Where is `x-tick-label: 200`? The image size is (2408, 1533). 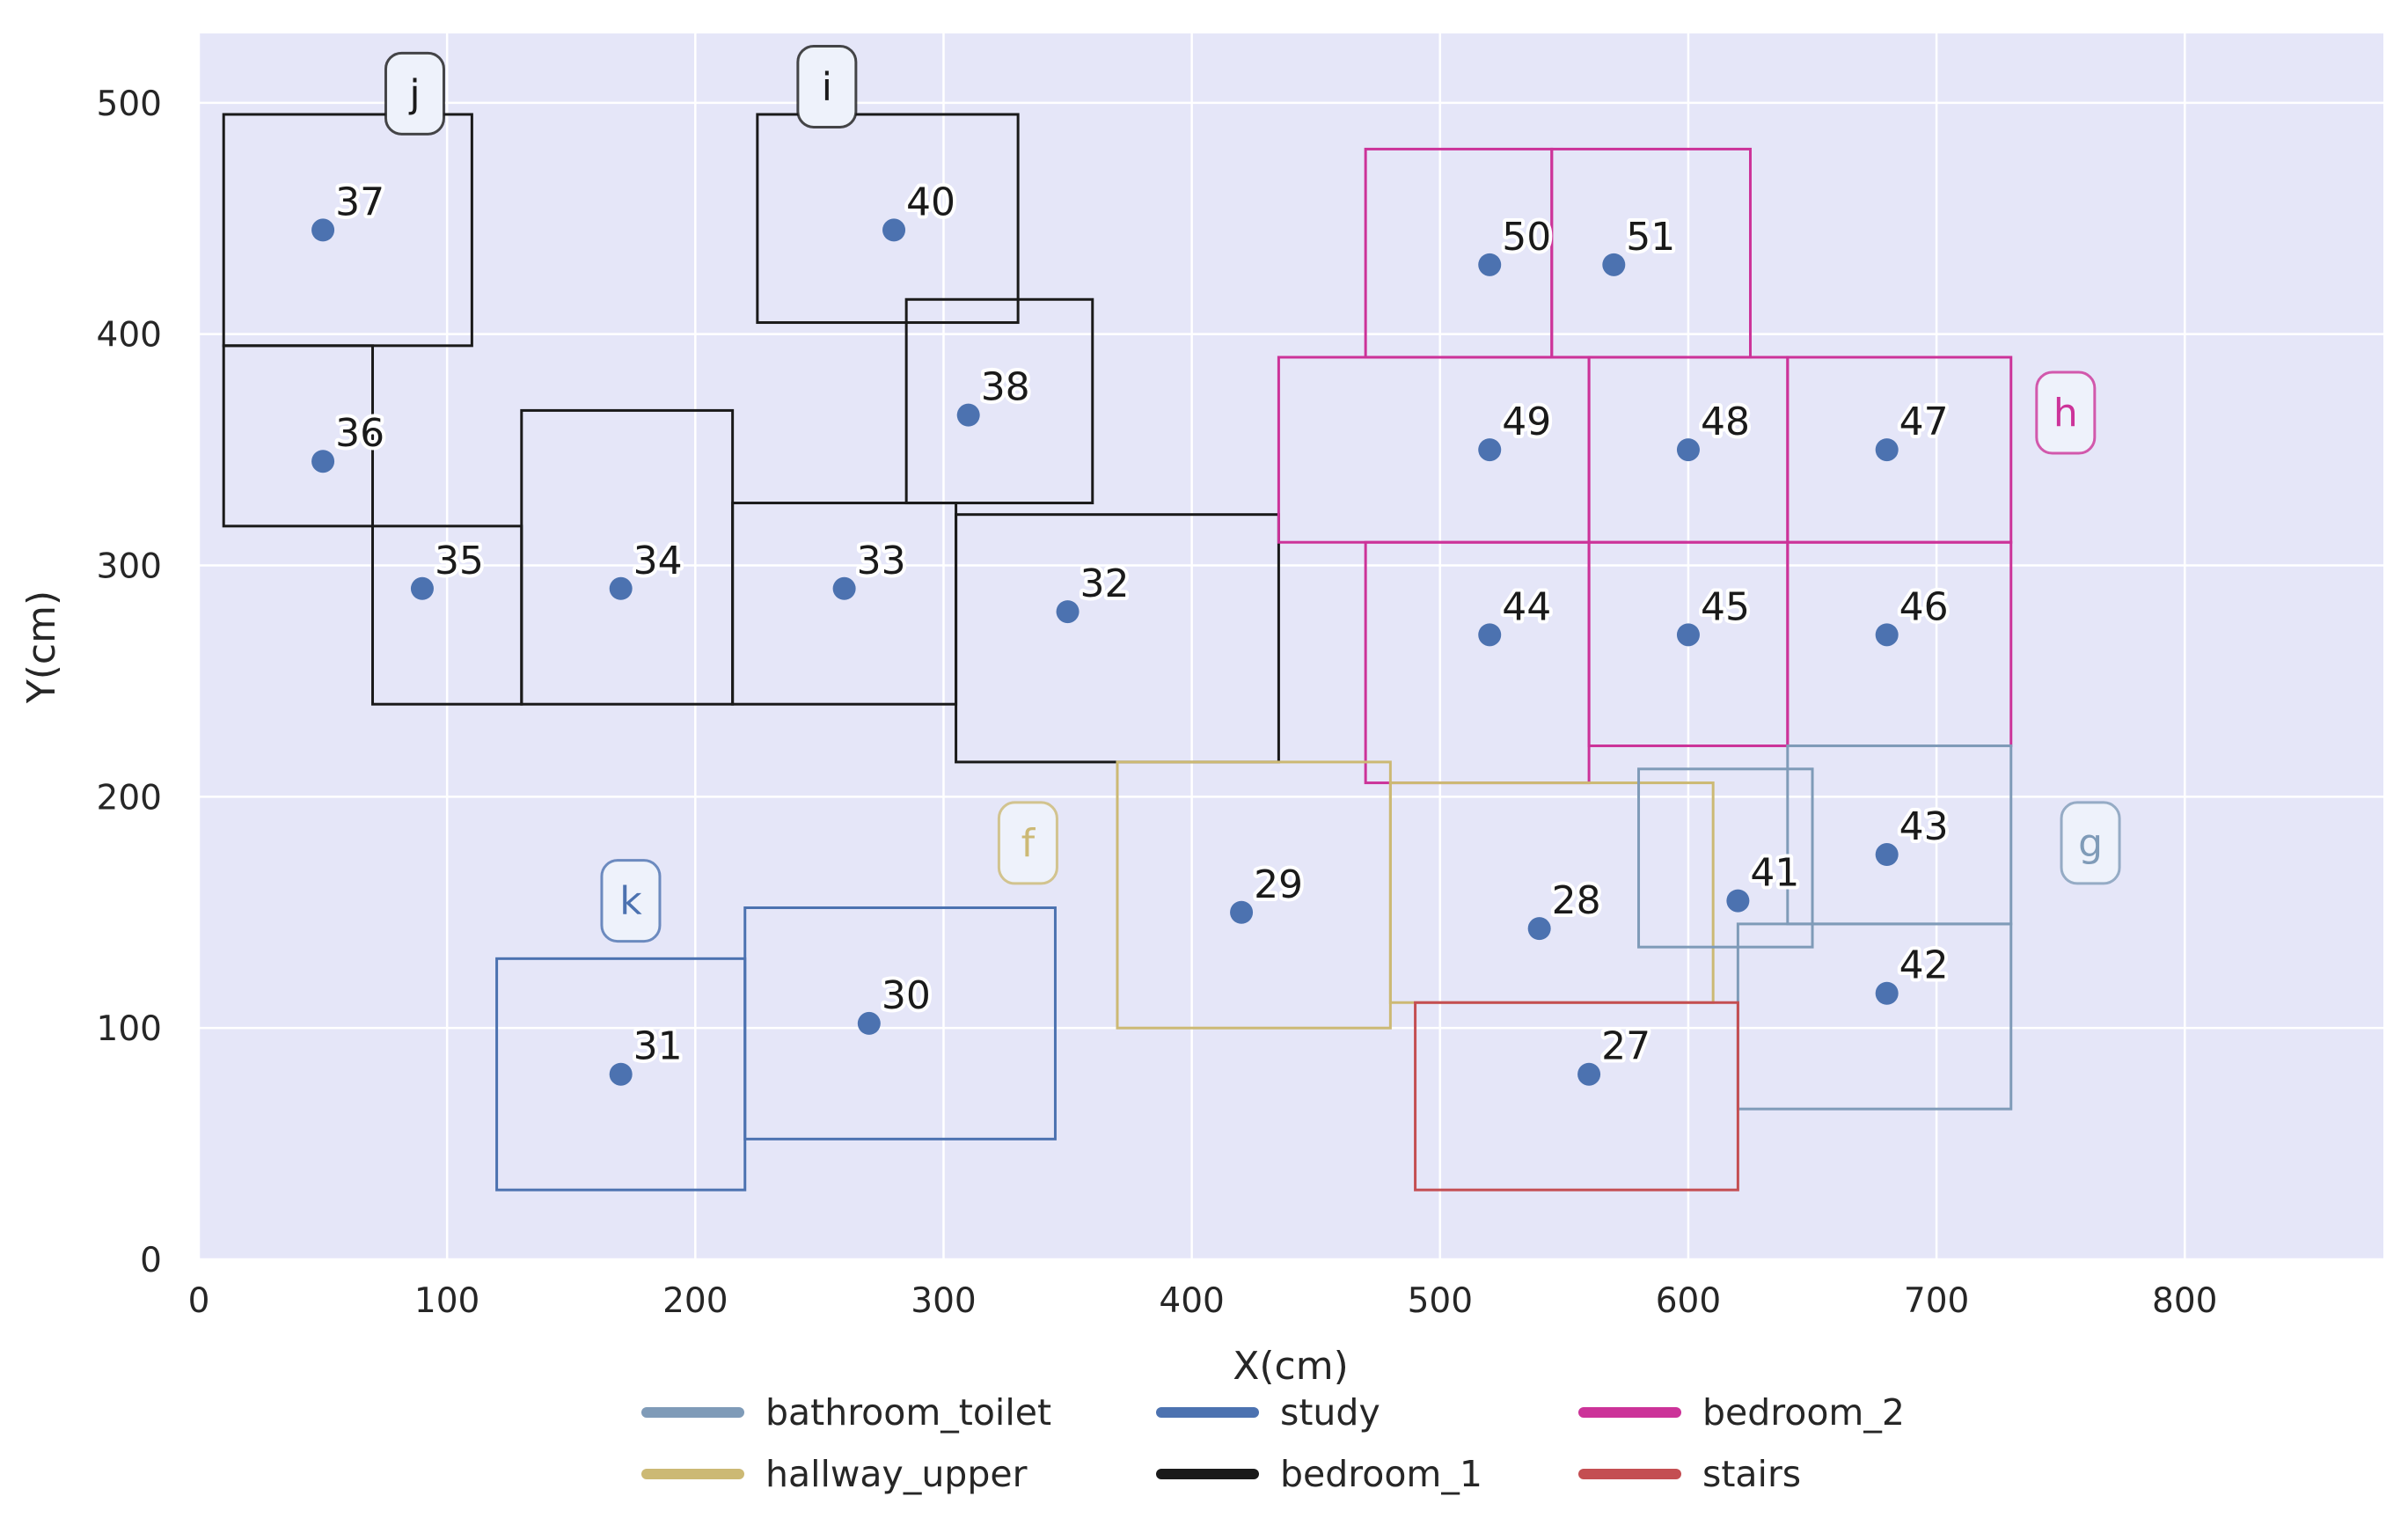 x-tick-label: 200 is located at coordinates (695, 1301).